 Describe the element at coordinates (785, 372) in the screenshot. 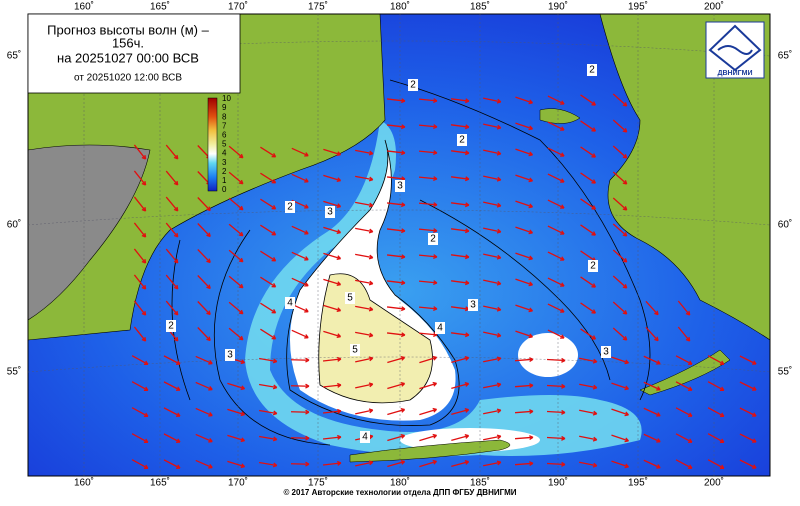

I see `latitude-label: 55˚` at that location.